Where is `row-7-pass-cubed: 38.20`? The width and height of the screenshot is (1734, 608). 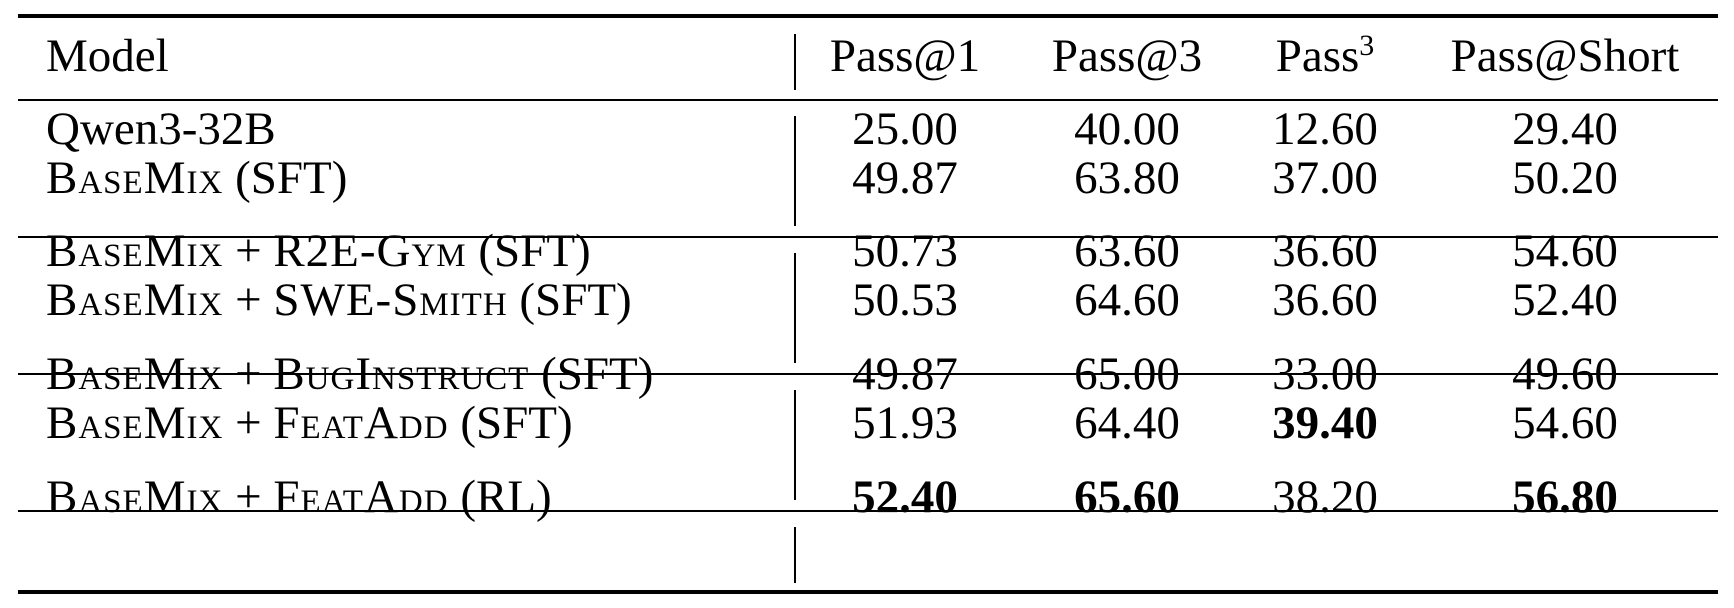 row-7-pass-cubed: 38.20 is located at coordinates (1325, 497).